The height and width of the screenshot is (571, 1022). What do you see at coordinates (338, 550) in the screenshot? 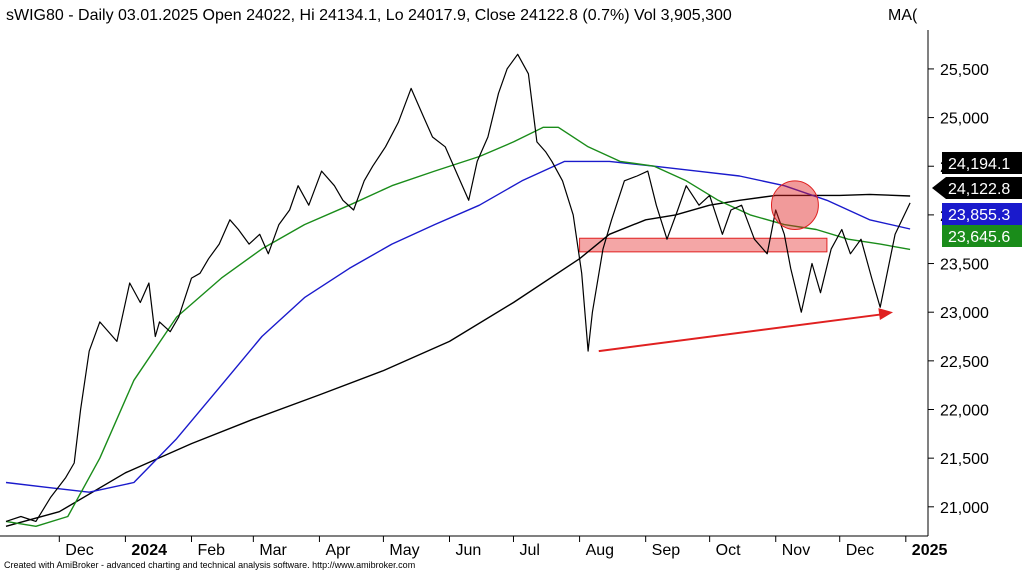
I see `x-tick-label: Apr` at bounding box center [338, 550].